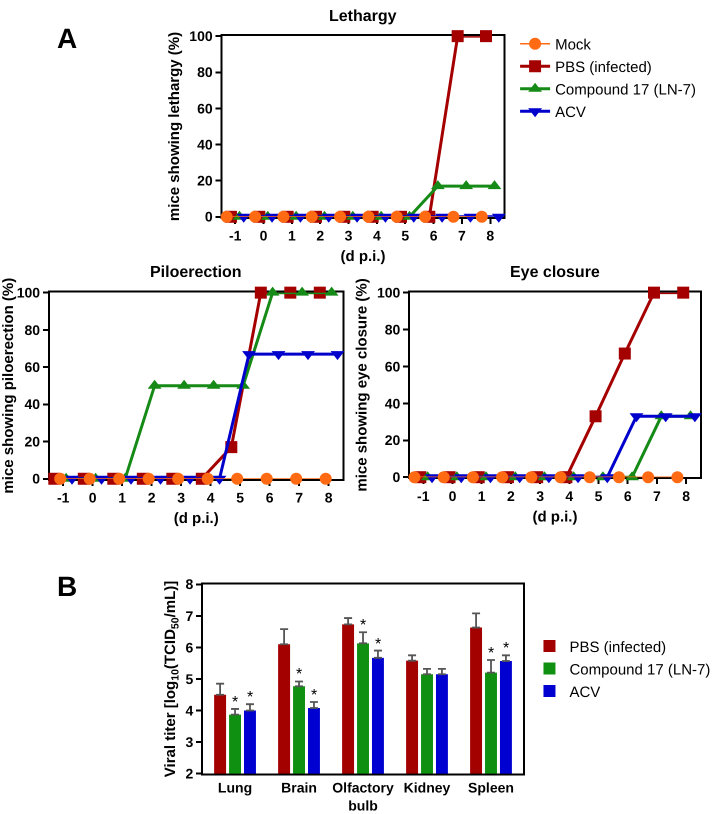 This screenshot has width=720, height=814. I want to click on y-axis-title: mice showing piloerection (%), so click(8, 386).